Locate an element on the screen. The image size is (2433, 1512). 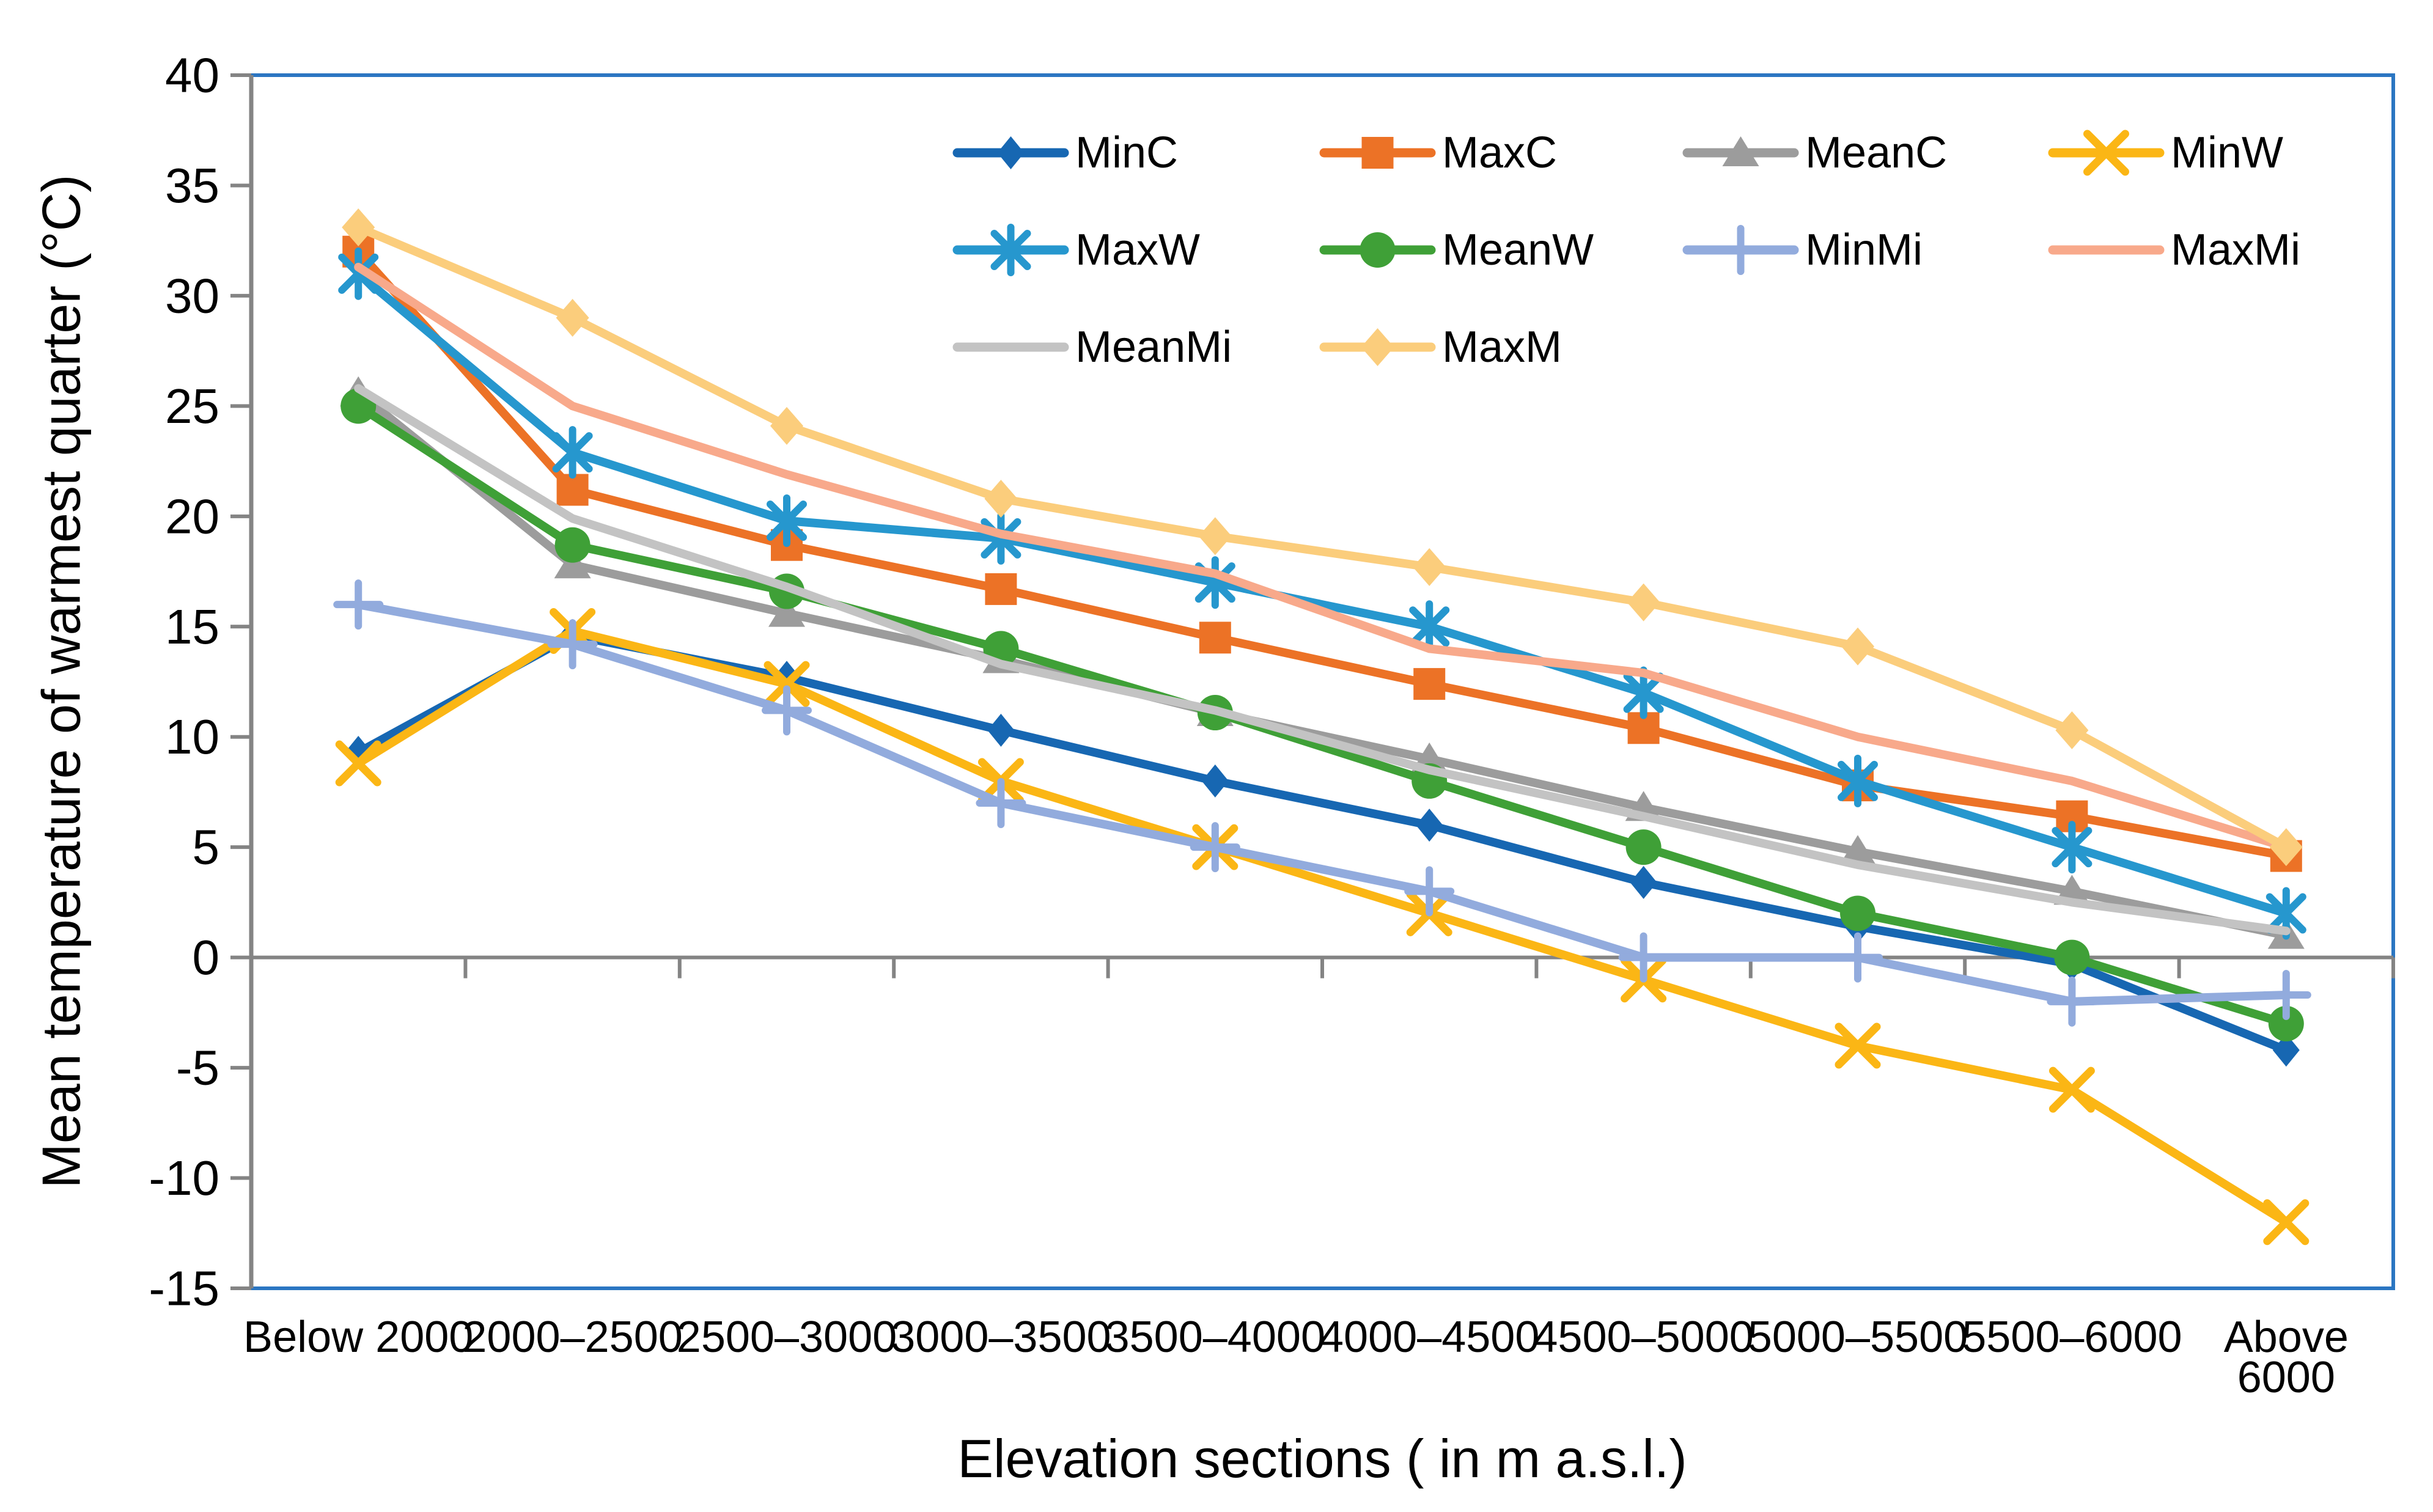
y-tick-label: 40 is located at coordinates (192, 75).